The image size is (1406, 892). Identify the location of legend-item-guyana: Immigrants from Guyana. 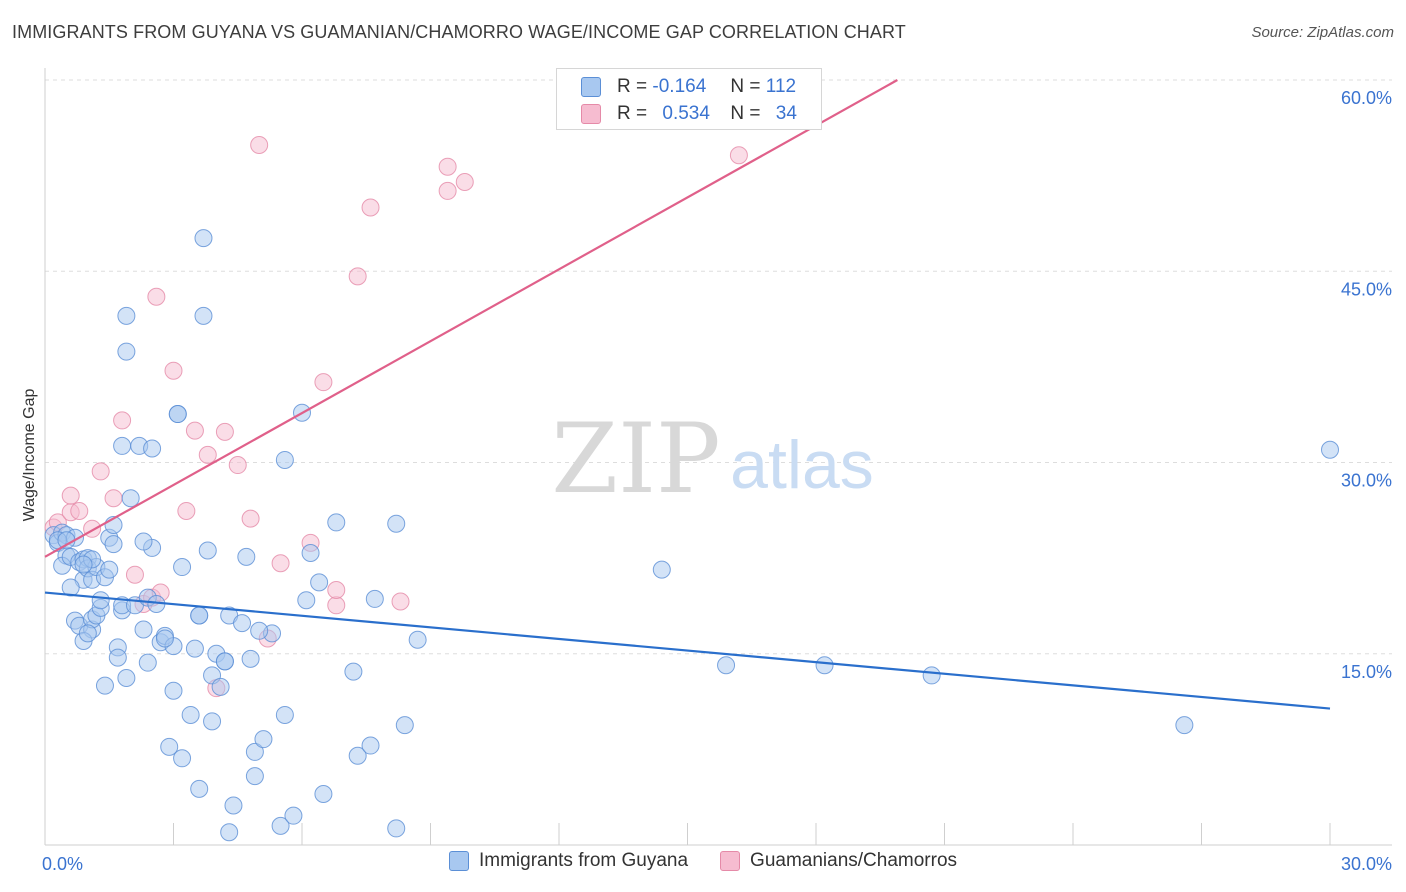
(568, 861).